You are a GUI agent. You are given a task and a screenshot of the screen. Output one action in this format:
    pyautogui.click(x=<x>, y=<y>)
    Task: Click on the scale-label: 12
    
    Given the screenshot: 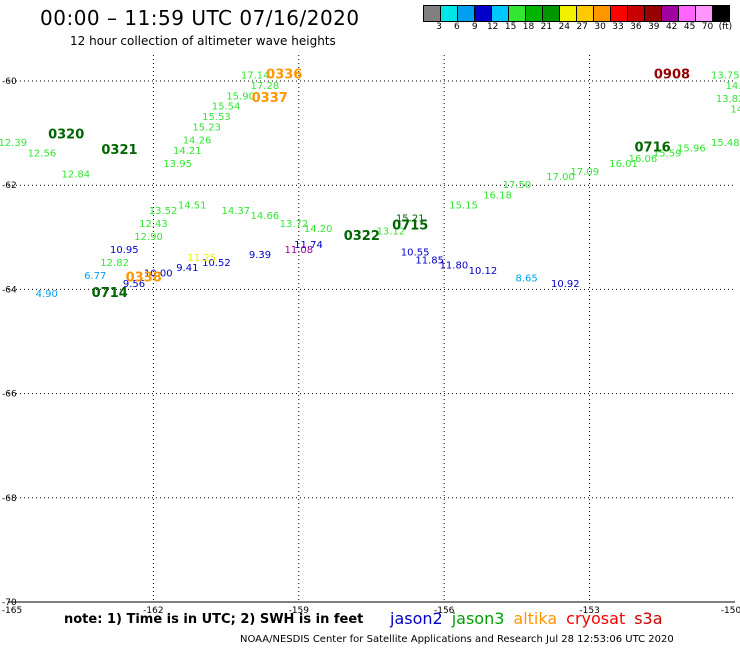 What is the action you would take?
    pyautogui.click(x=492, y=27)
    